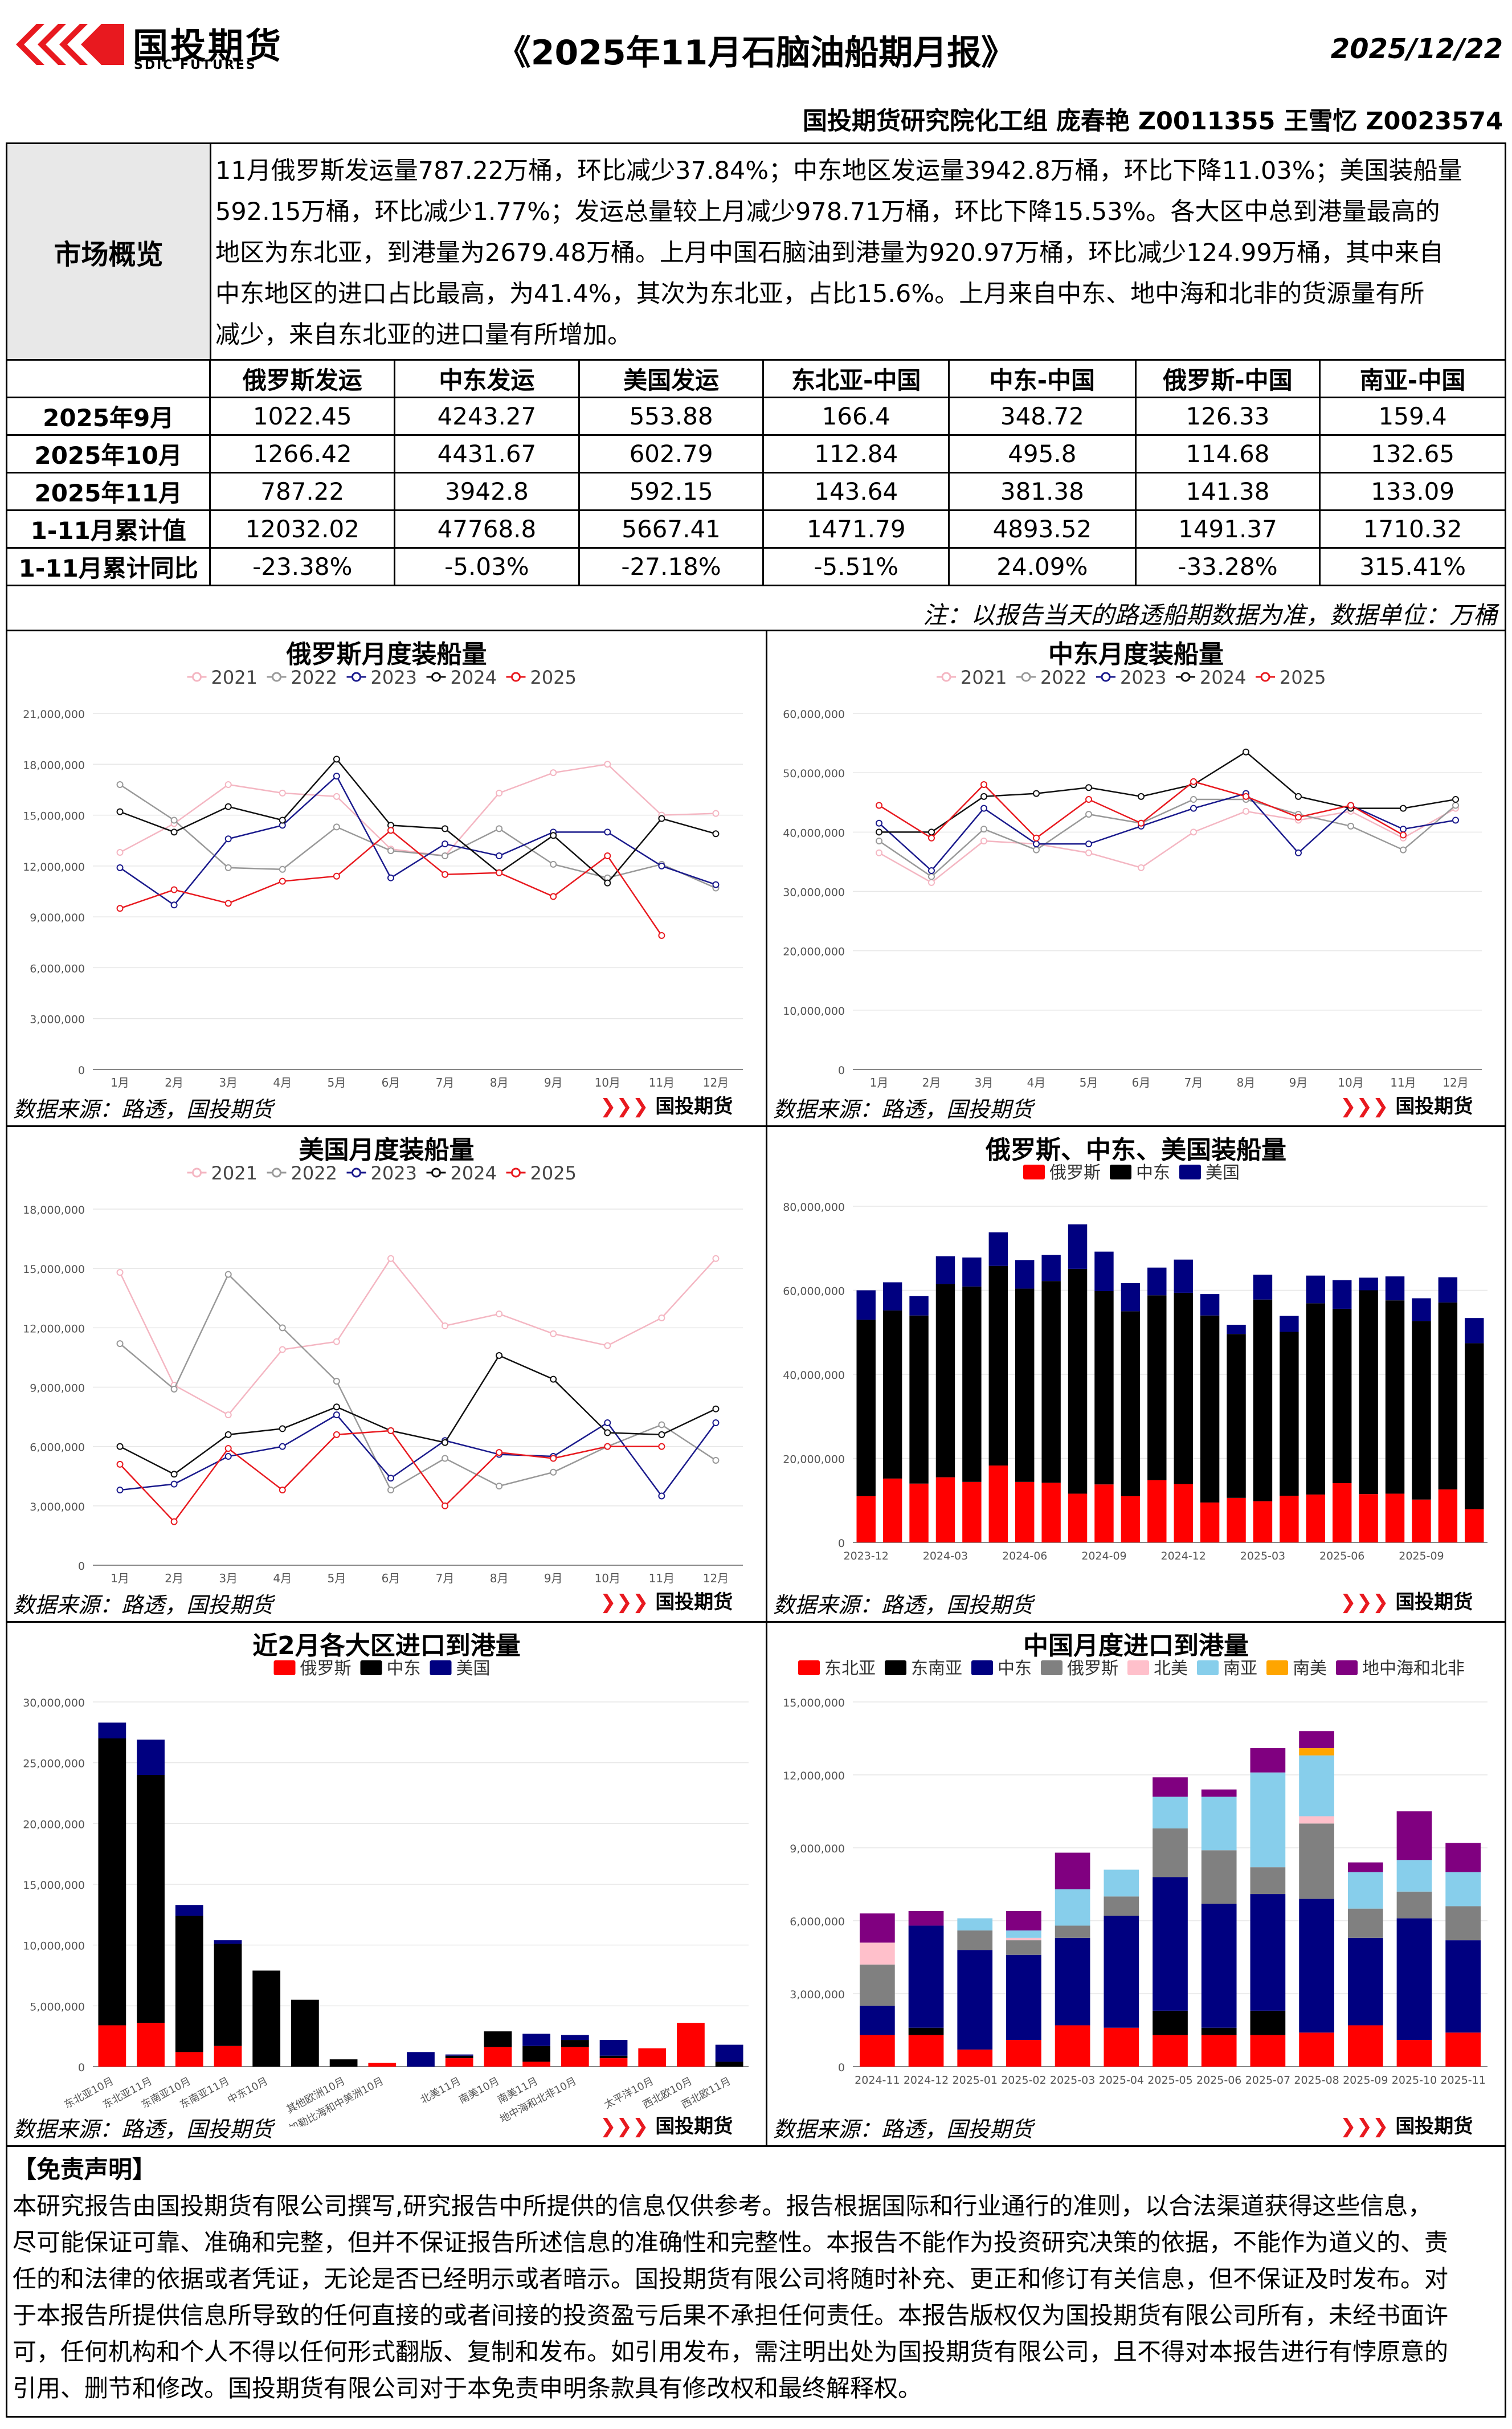 This screenshot has height=2429, width=1512. What do you see at coordinates (1455, 1082) in the screenshot?
I see `x-tick-label: 12月` at bounding box center [1455, 1082].